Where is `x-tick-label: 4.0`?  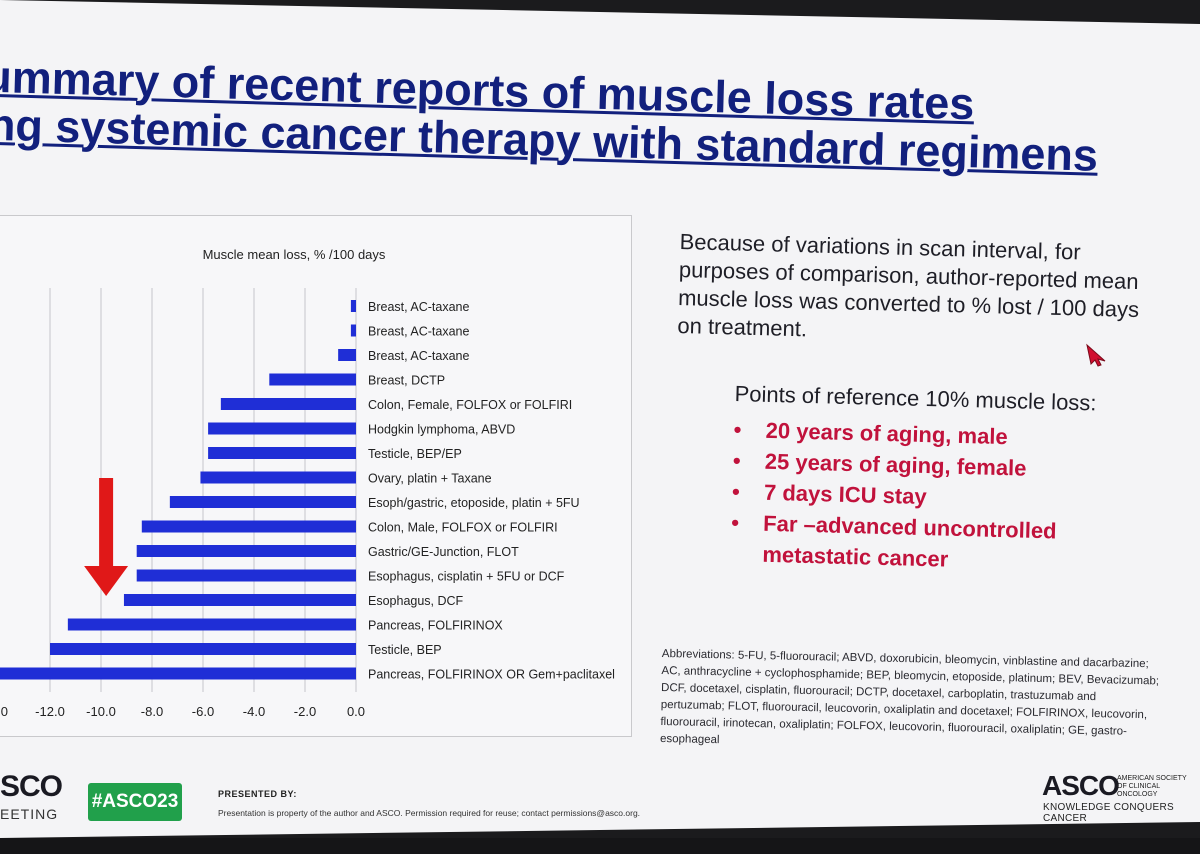
x-tick-label: 4.0 is located at coordinates (4, 711).